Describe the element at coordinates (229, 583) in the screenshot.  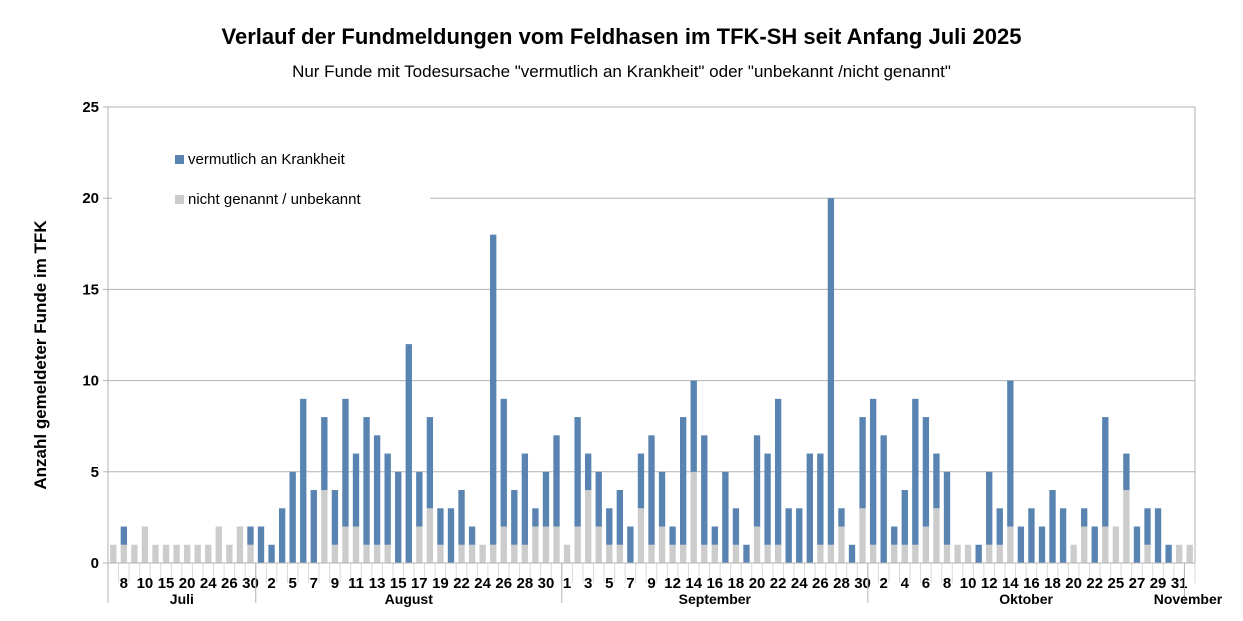
I see `x-tick-label: 26` at that location.